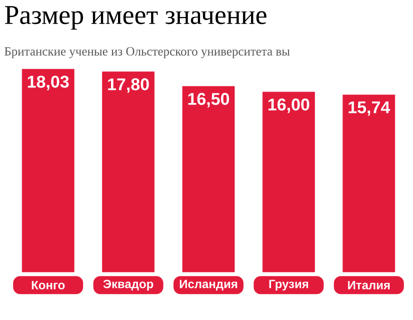  I want to click on data-label: 16,00, so click(289, 106).